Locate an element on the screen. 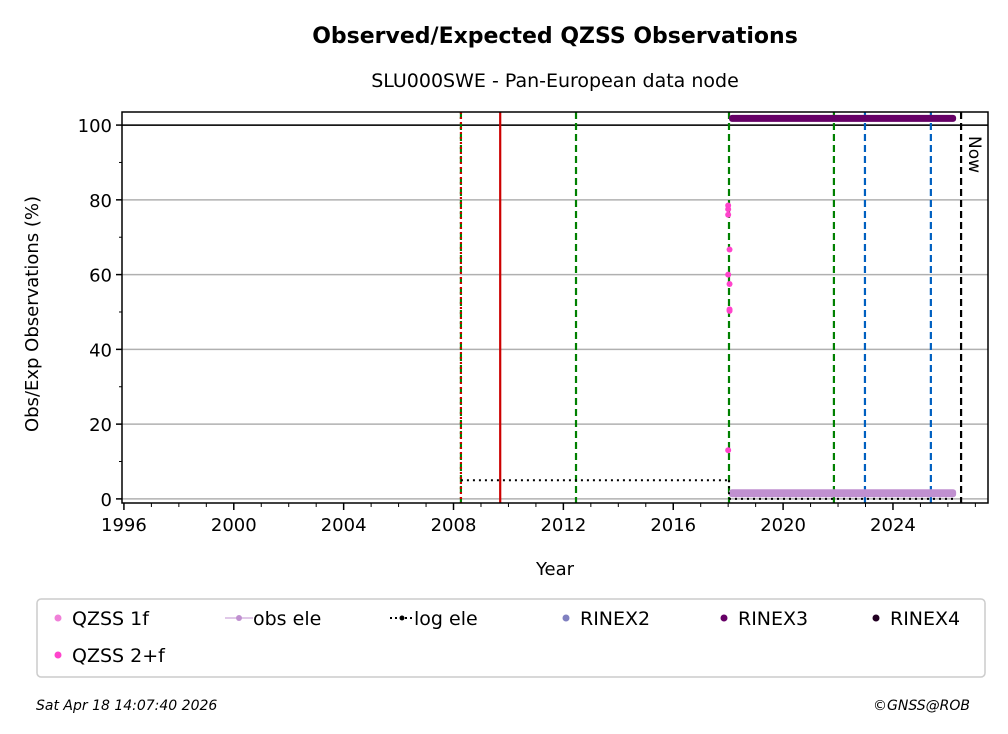  x-tick-label: 2012 is located at coordinates (563, 525).